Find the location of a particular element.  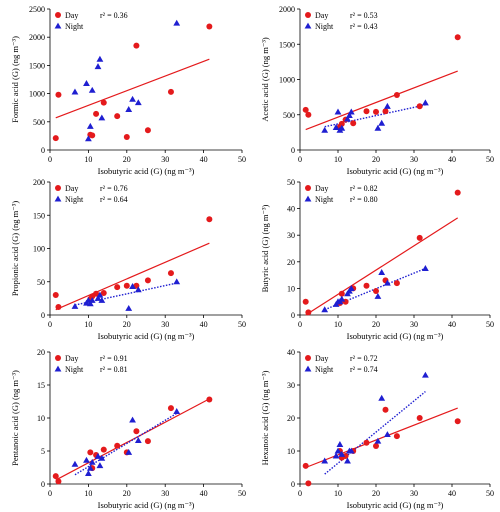

y-axis-label: Butyric acid (G) (ng m⁻³) is located at coordinates (265, 248).